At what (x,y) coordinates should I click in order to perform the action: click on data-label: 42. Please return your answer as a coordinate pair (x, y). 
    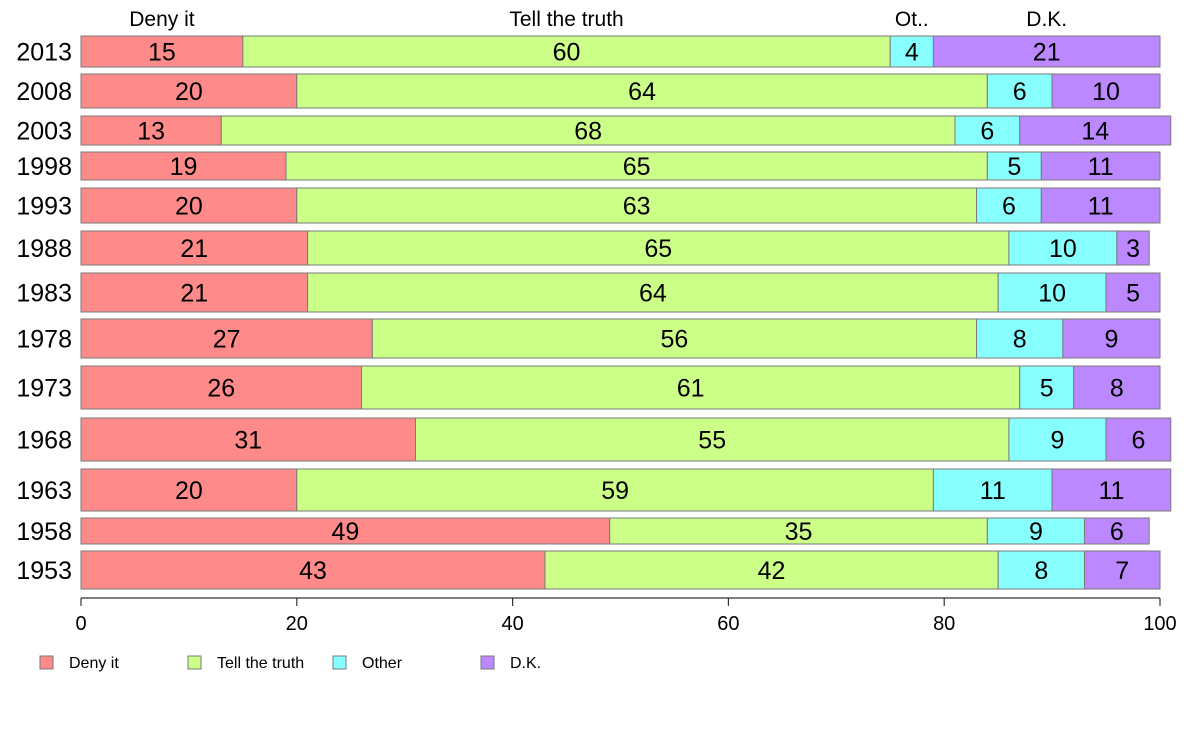
    Looking at the image, I should click on (772, 571).